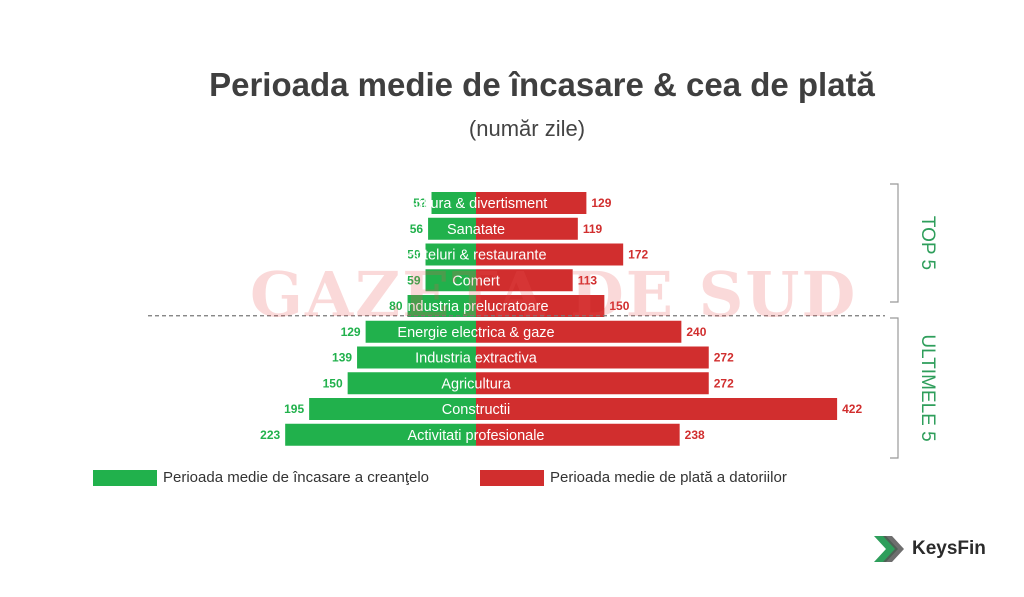 The image size is (1024, 597). Describe the element at coordinates (294, 409) in the screenshot. I see `data-label-receivables: 195` at that location.